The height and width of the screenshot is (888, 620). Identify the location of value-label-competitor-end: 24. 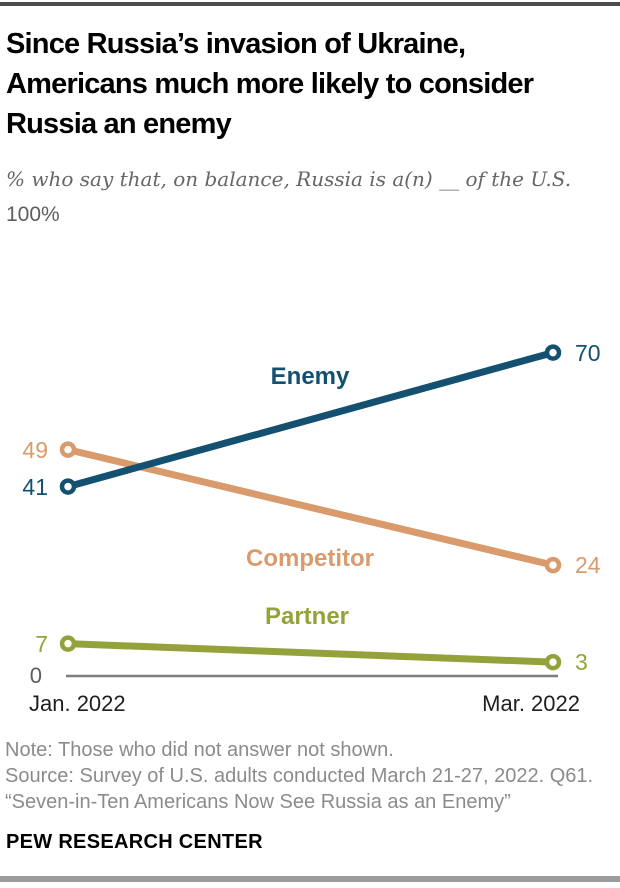
(588, 565).